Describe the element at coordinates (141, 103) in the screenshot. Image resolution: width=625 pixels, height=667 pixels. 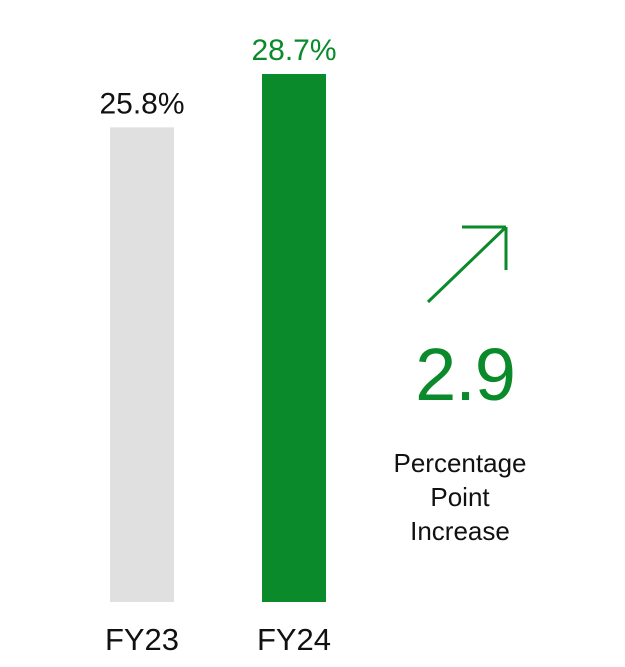
I see `data-label: 25.8%` at that location.